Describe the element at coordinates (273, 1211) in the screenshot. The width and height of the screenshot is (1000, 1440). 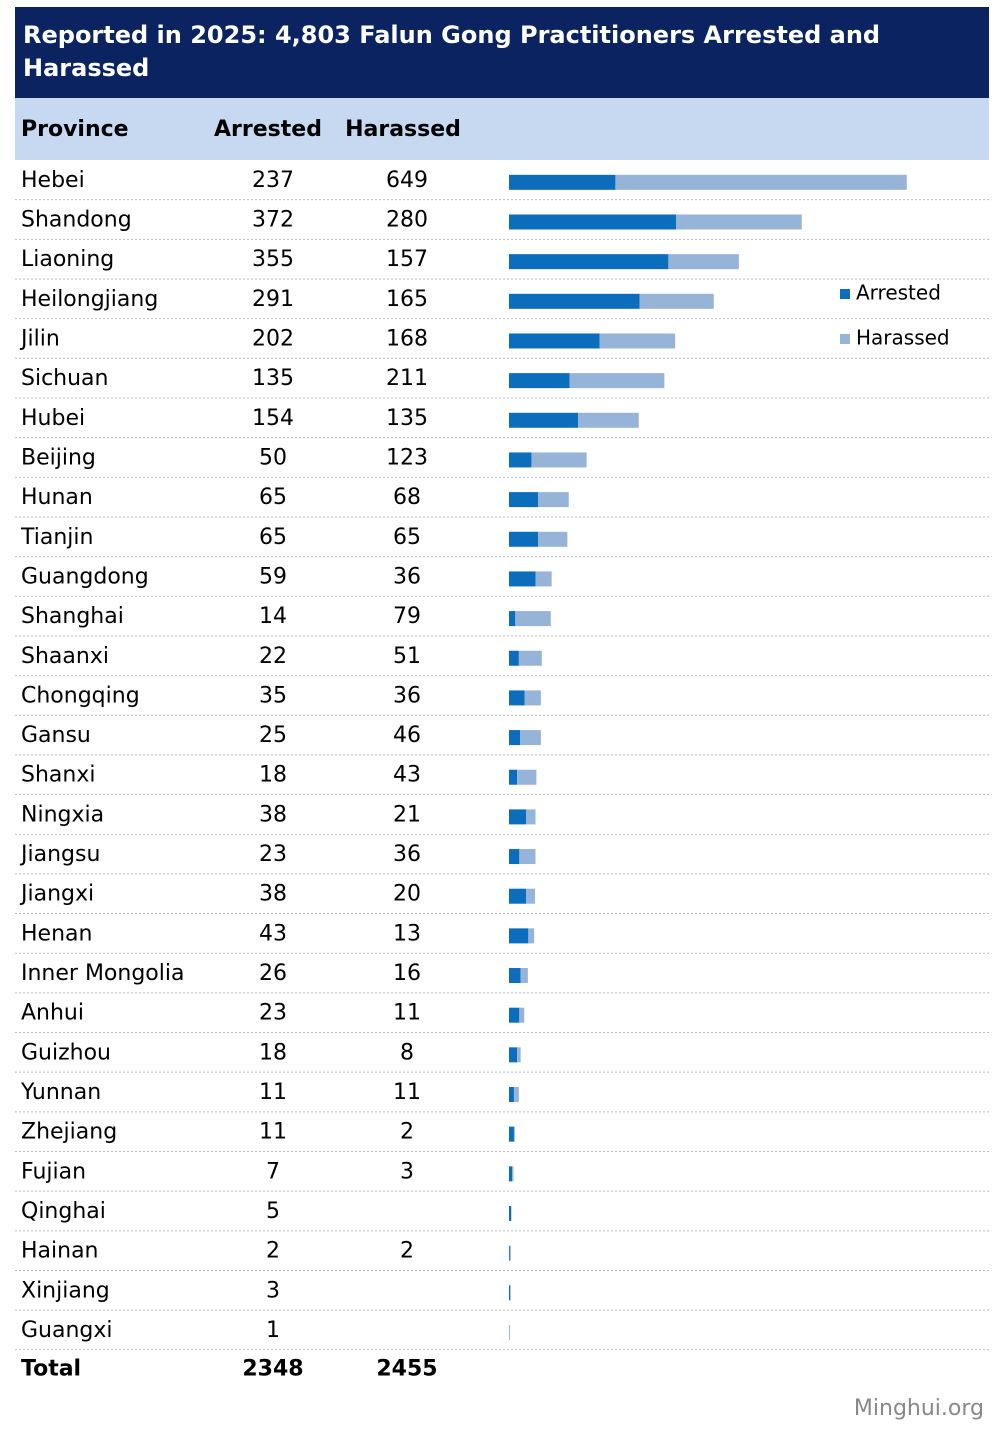
I see `cell-value: 5` at that location.